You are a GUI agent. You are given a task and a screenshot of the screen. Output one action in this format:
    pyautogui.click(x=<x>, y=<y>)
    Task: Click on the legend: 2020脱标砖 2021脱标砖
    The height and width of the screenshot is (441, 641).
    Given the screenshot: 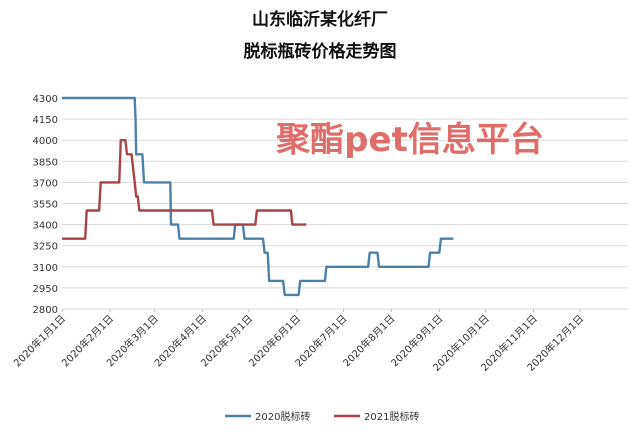 What is the action you would take?
    pyautogui.click(x=322, y=416)
    